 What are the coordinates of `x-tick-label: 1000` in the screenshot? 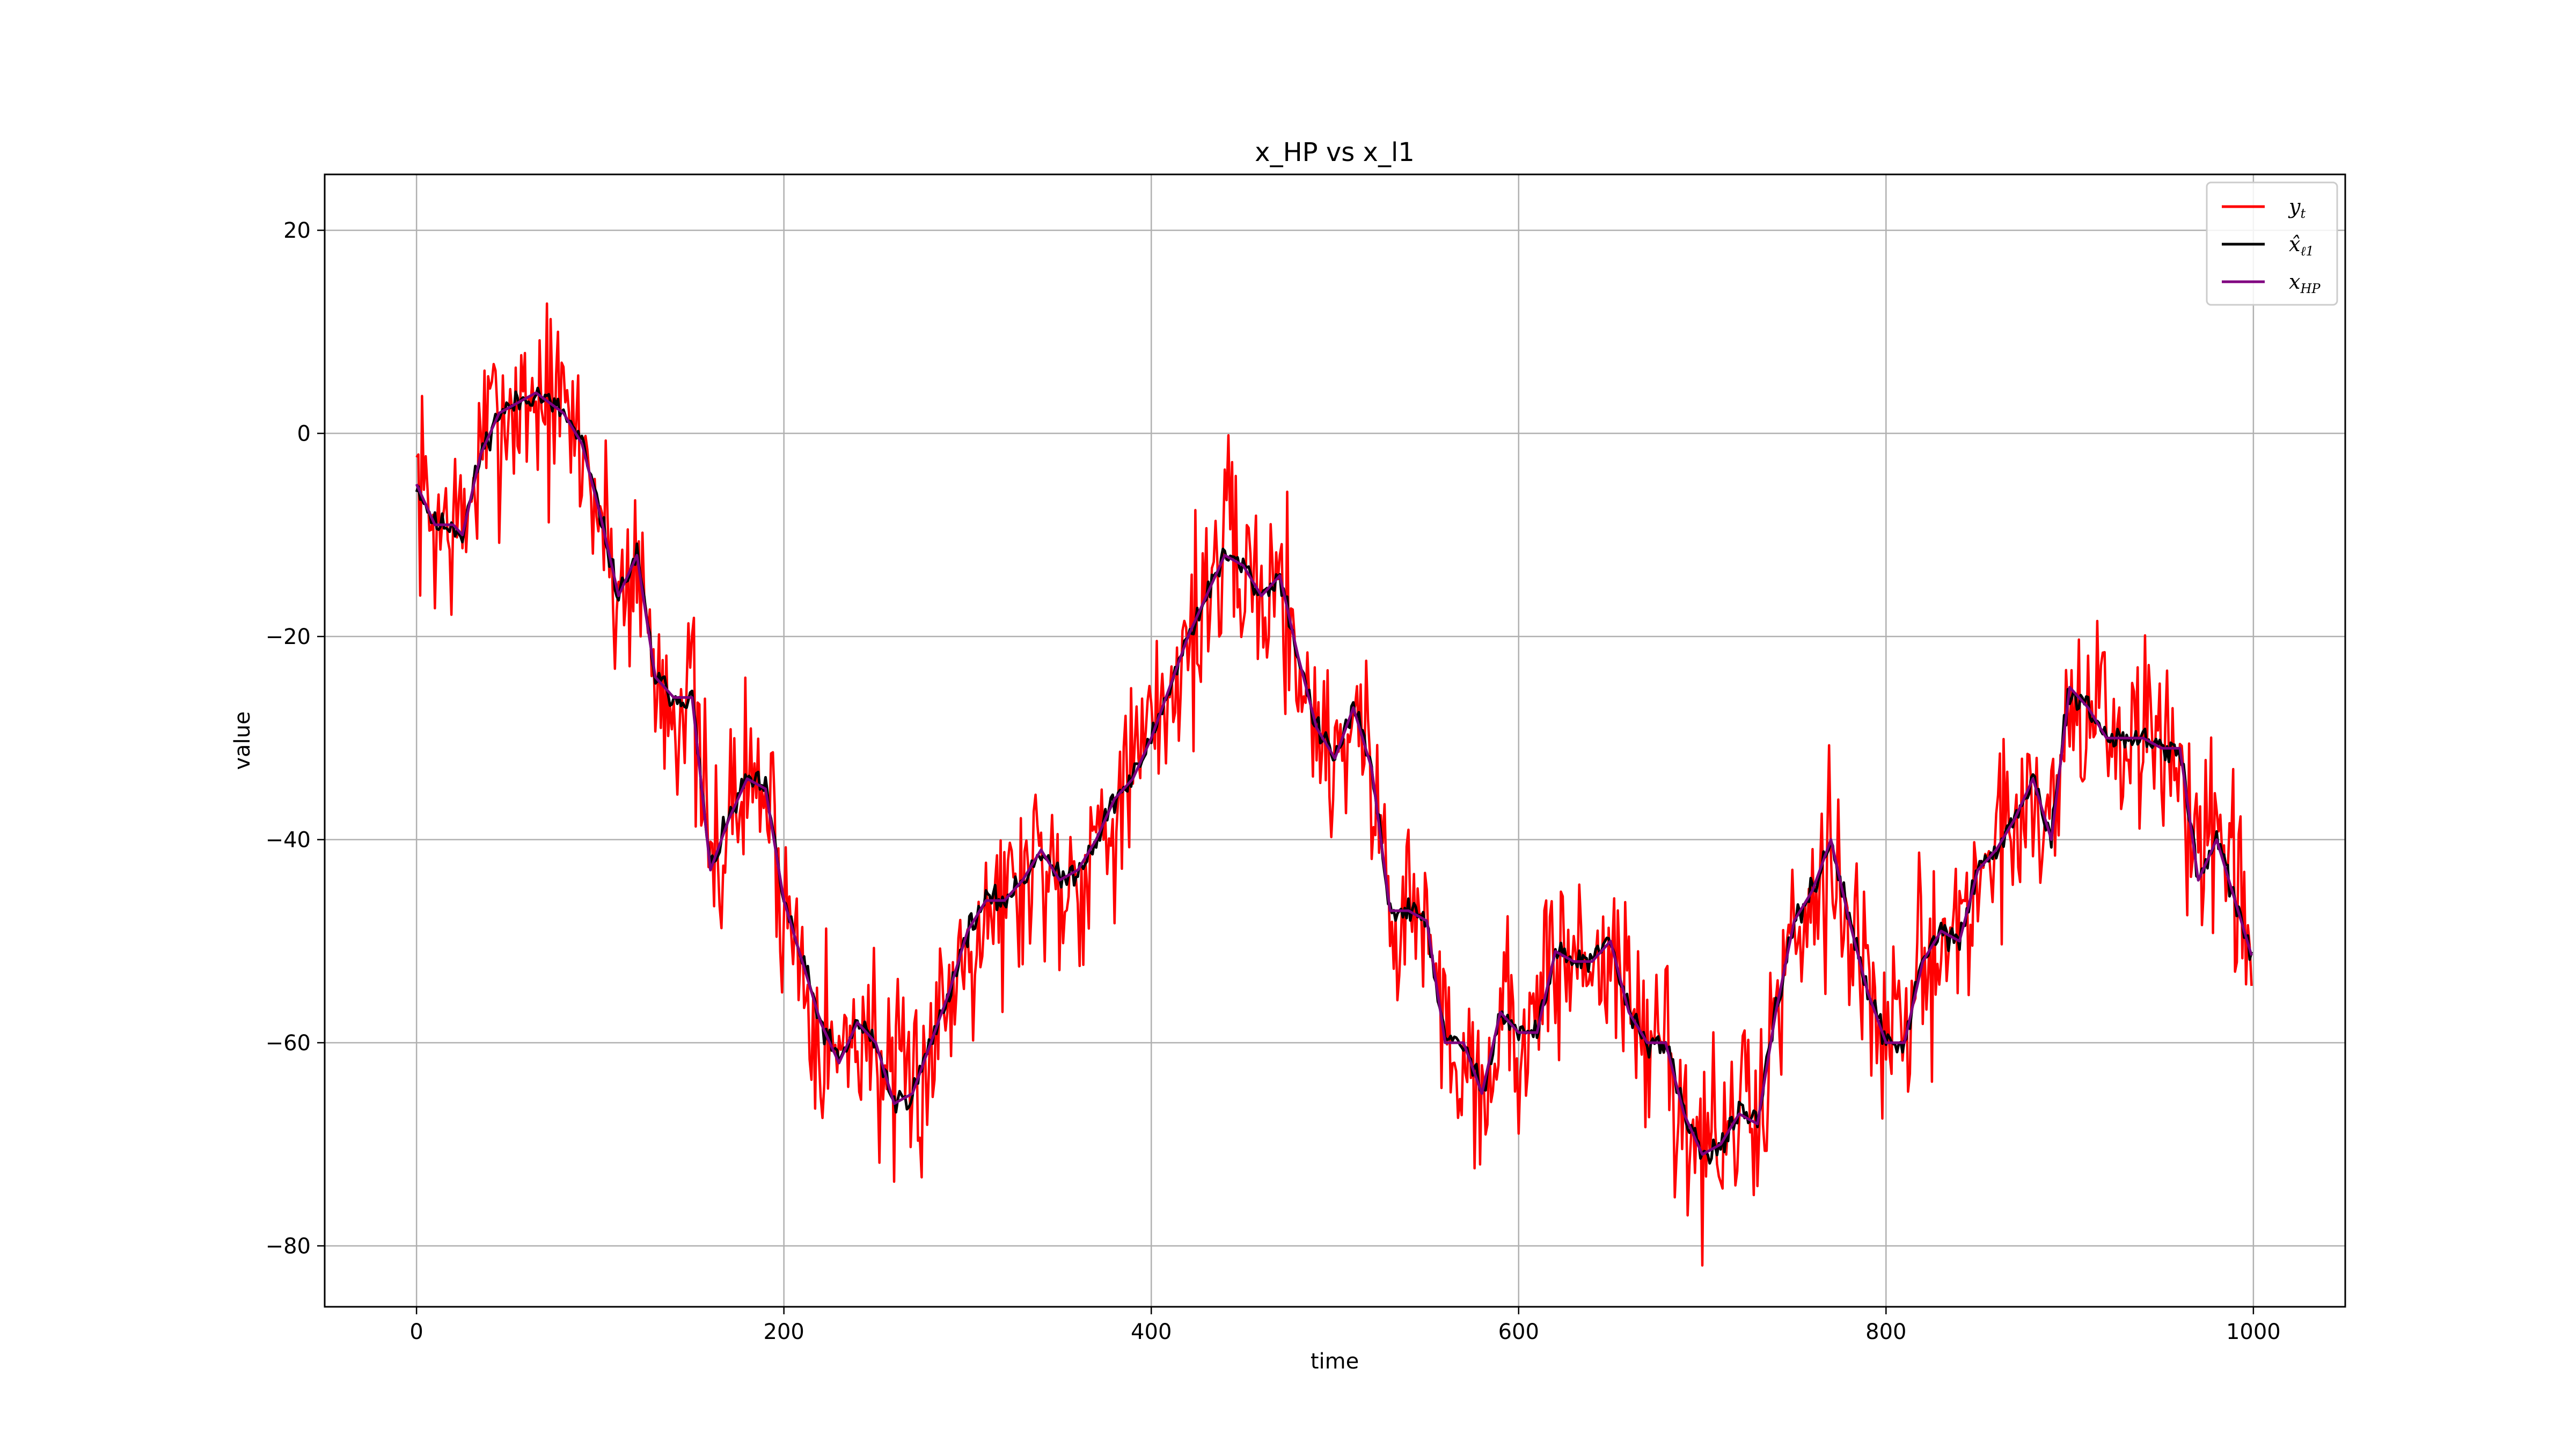 It's located at (2253, 1332).